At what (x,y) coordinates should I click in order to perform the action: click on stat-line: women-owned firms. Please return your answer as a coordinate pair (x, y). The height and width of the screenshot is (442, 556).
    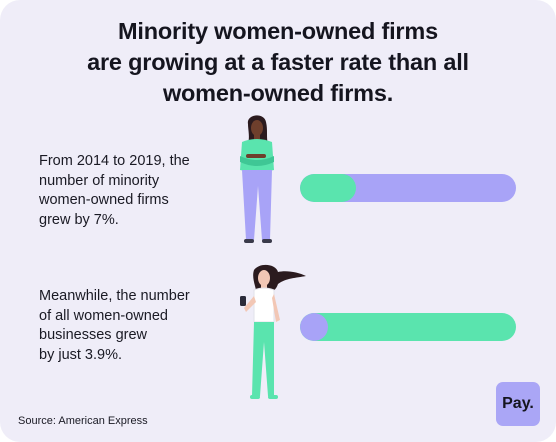
    Looking at the image, I should click on (104, 200).